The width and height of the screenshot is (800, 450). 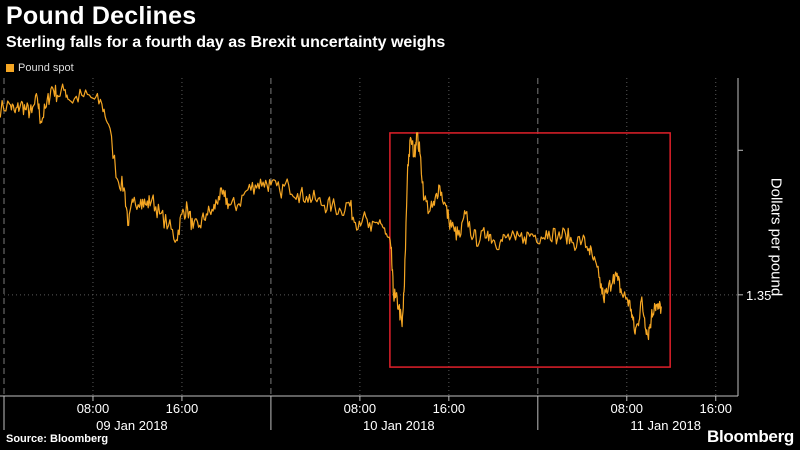 I want to click on y-tick-labels: 1.35, so click(x=758, y=295).